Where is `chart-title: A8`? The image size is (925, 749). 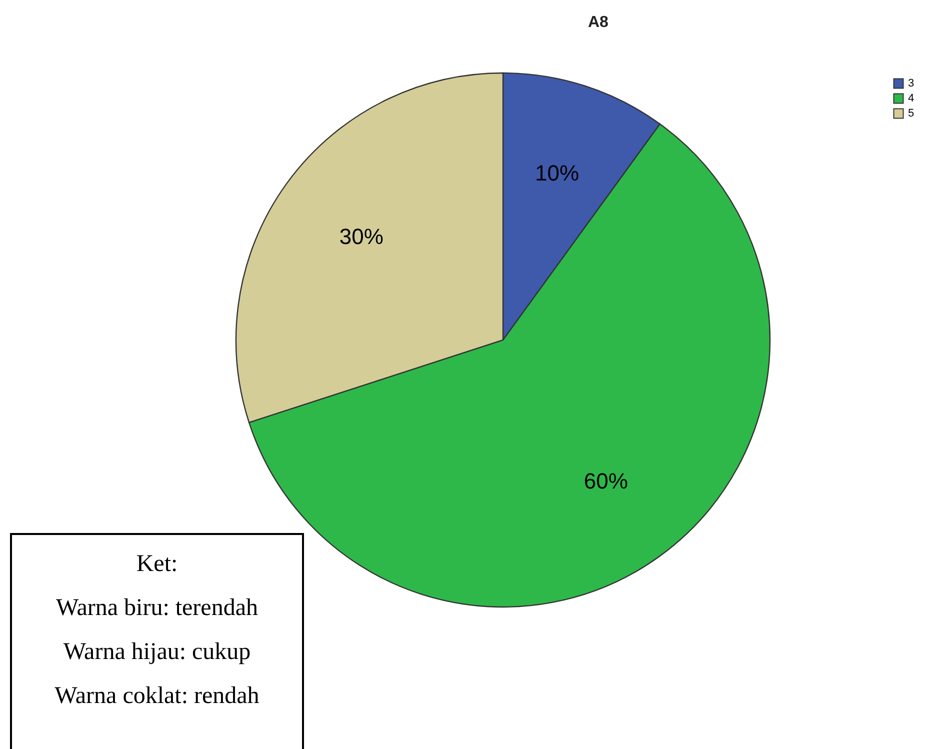 chart-title: A8 is located at coordinates (598, 22).